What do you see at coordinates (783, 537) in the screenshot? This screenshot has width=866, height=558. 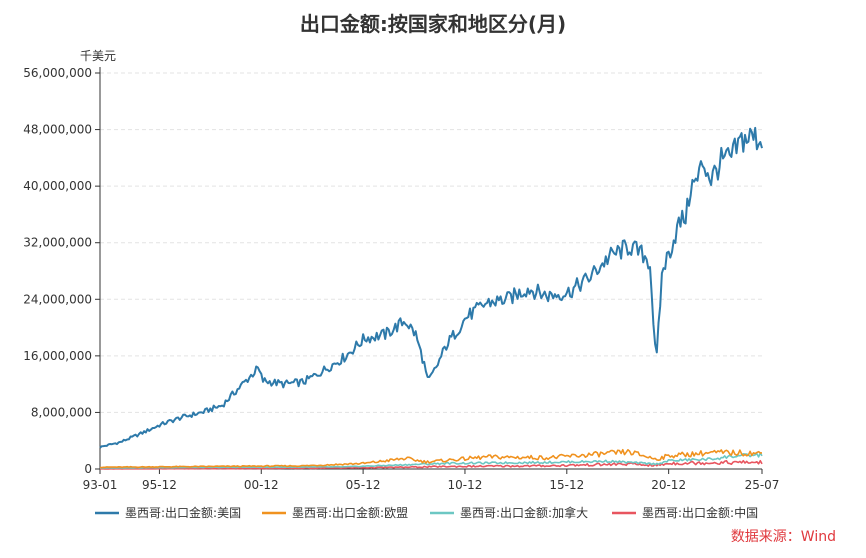 I see `data-source-note: 数据来源：Wind` at bounding box center [783, 537].